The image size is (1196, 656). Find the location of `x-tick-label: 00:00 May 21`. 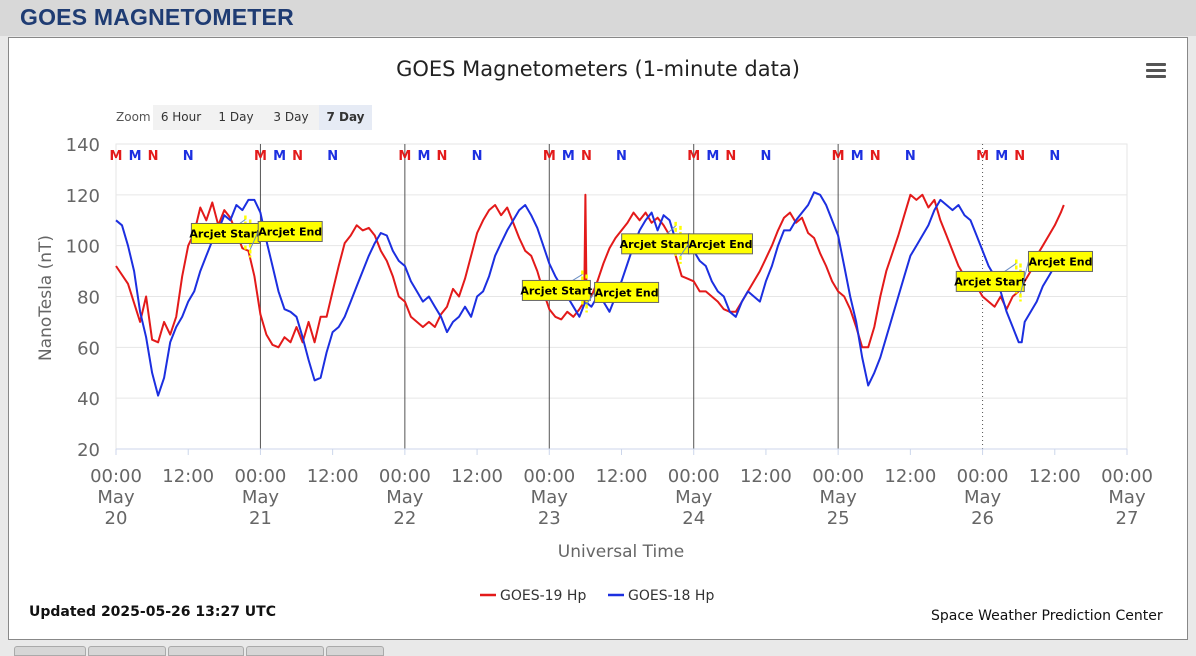

x-tick-label: 00:00 May 21 is located at coordinates (260, 497).